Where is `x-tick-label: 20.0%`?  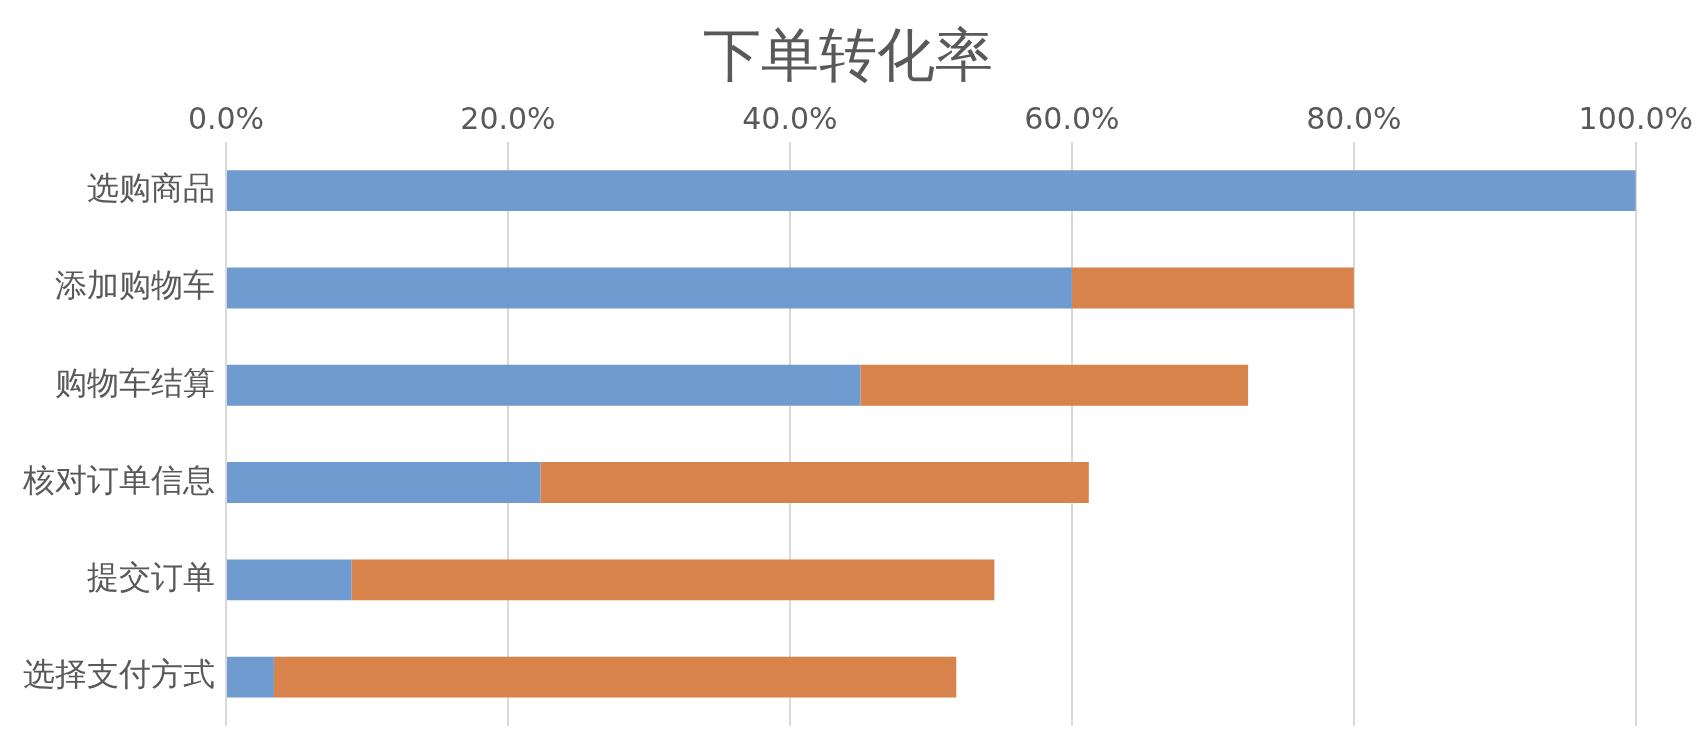
x-tick-label: 20.0% is located at coordinates (508, 118).